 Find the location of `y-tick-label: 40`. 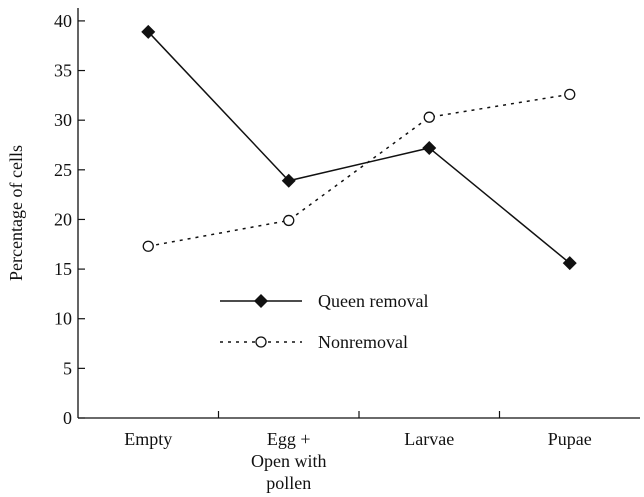

y-tick-label: 40 is located at coordinates (63, 21).